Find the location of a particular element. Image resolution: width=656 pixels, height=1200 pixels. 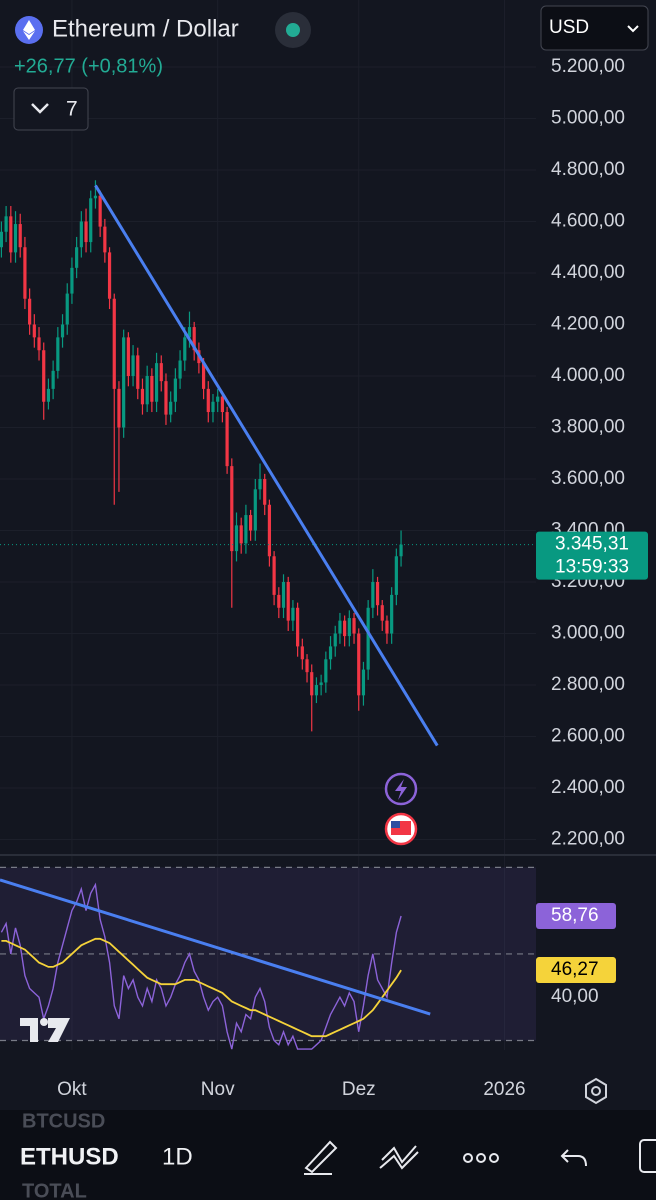

value-label: 58,76 is located at coordinates (575, 915).